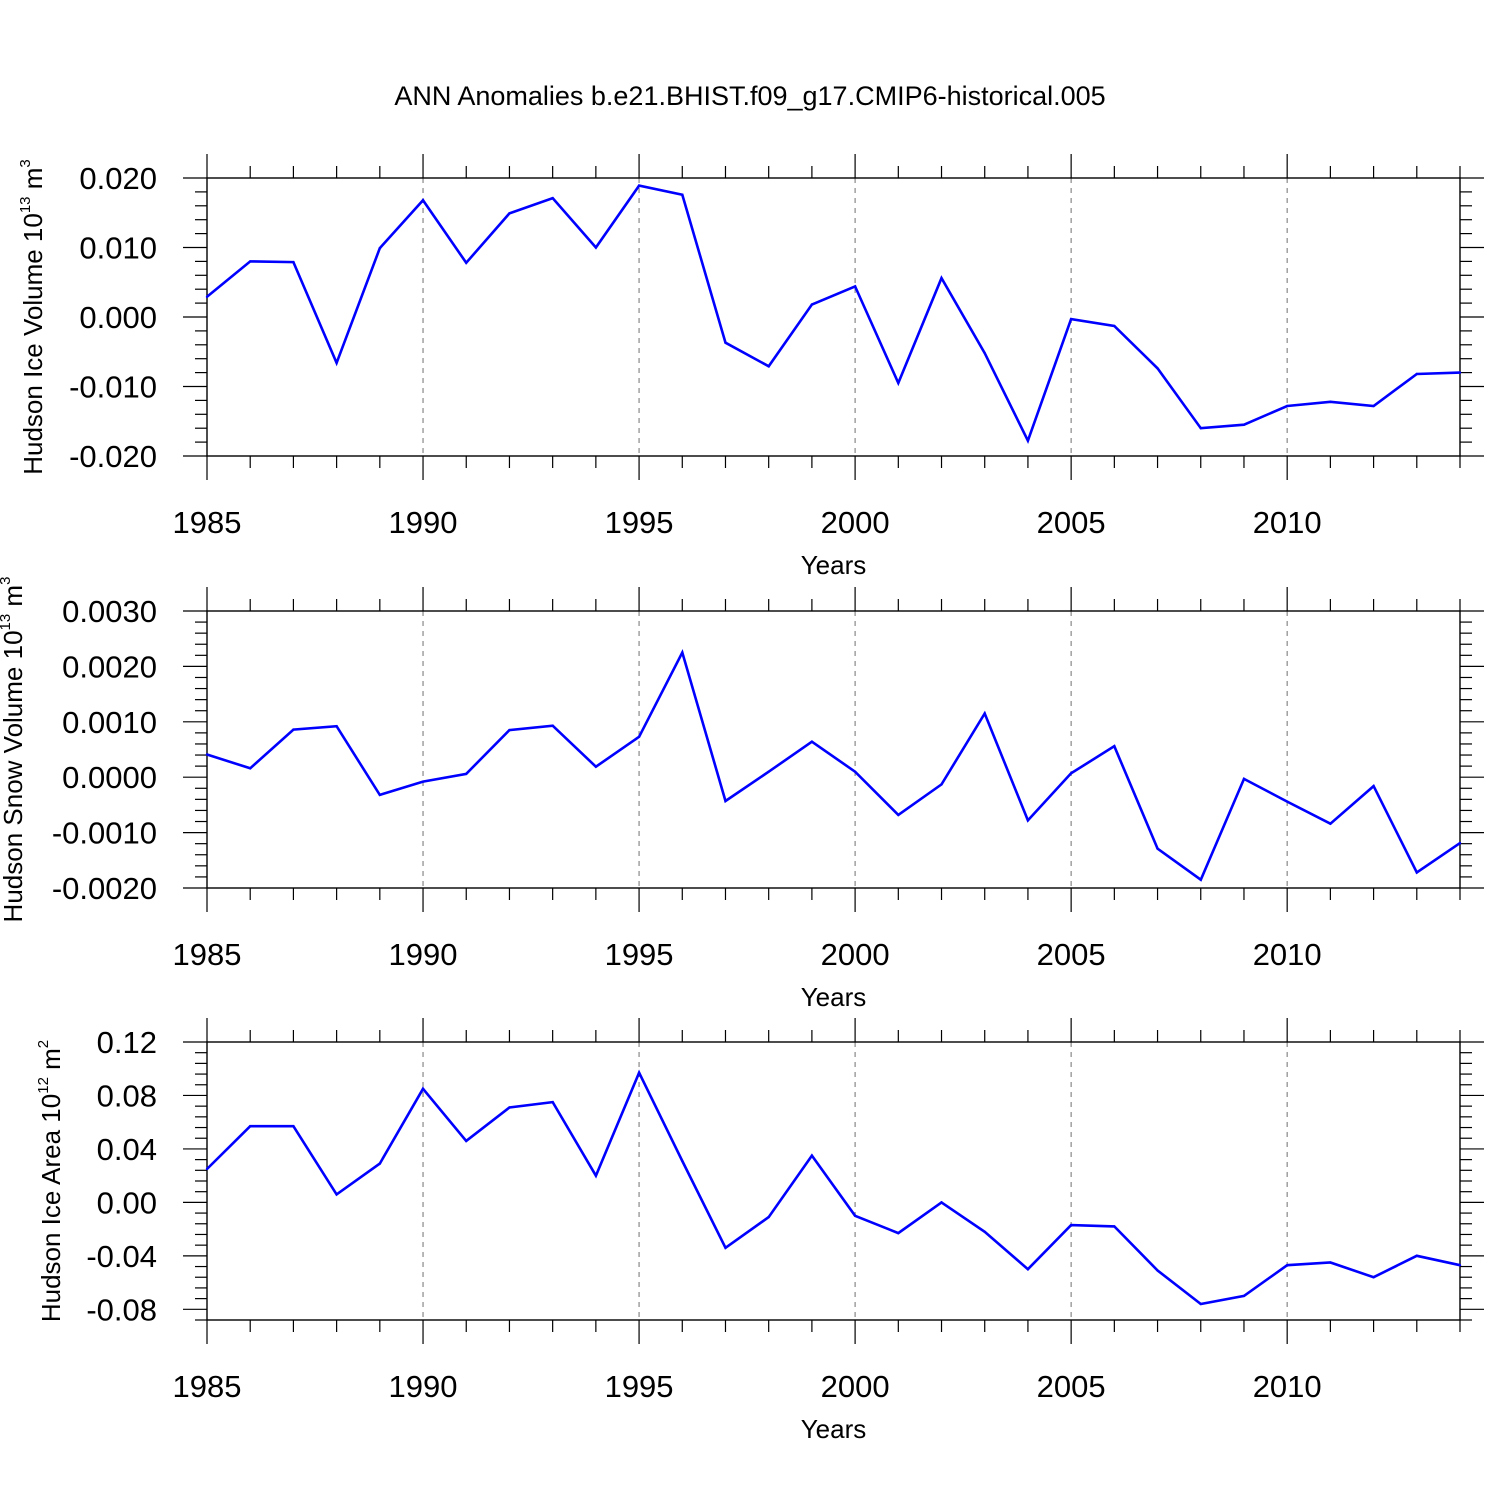 The image size is (1500, 1500). What do you see at coordinates (127, 1149) in the screenshot?
I see `y-tick-label: 0.04` at bounding box center [127, 1149].